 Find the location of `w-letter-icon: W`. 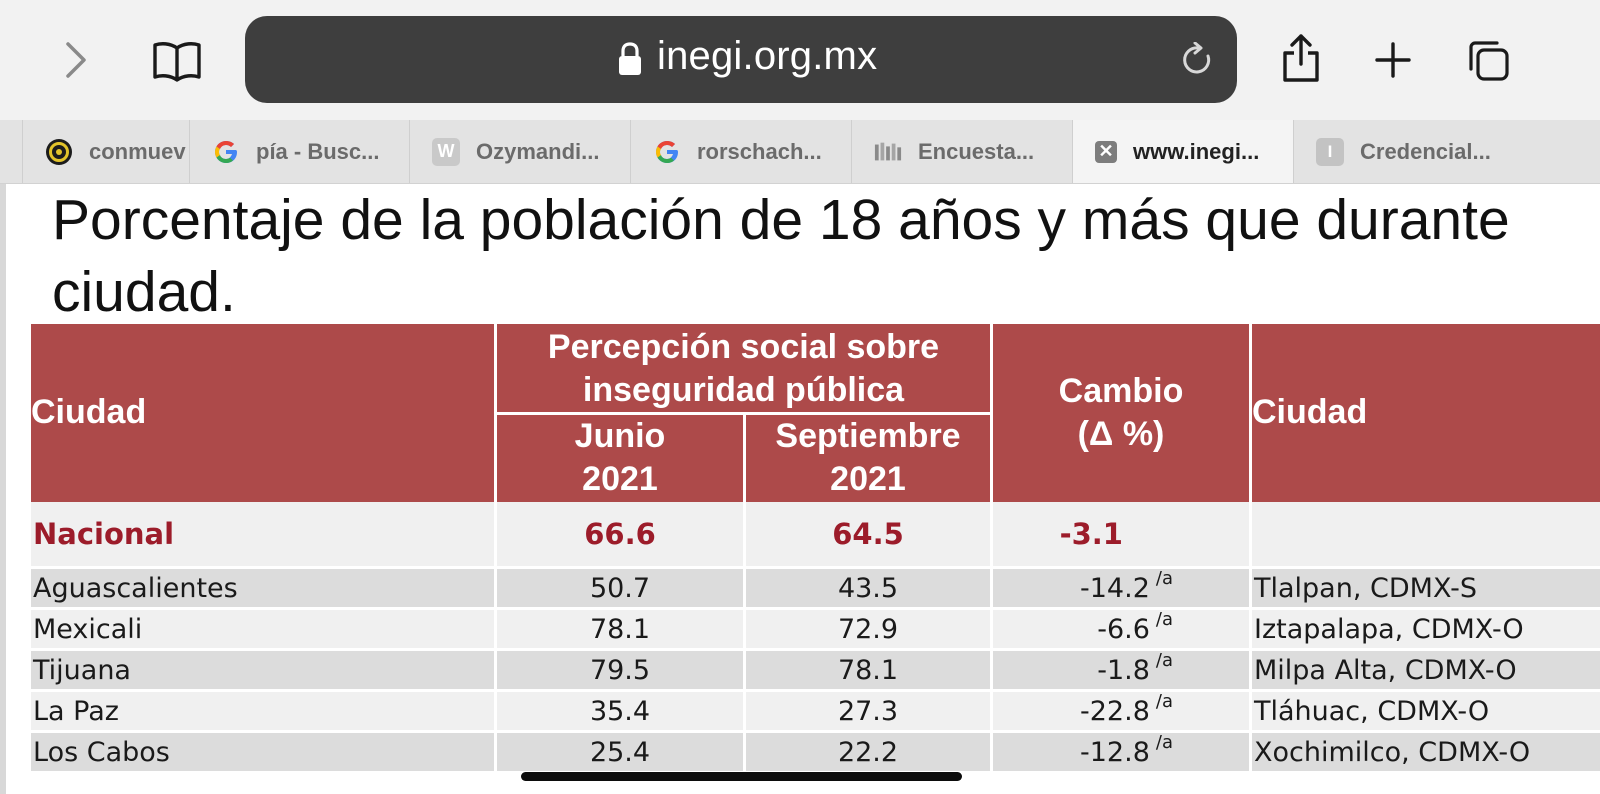

w-letter-icon: W is located at coordinates (446, 151).